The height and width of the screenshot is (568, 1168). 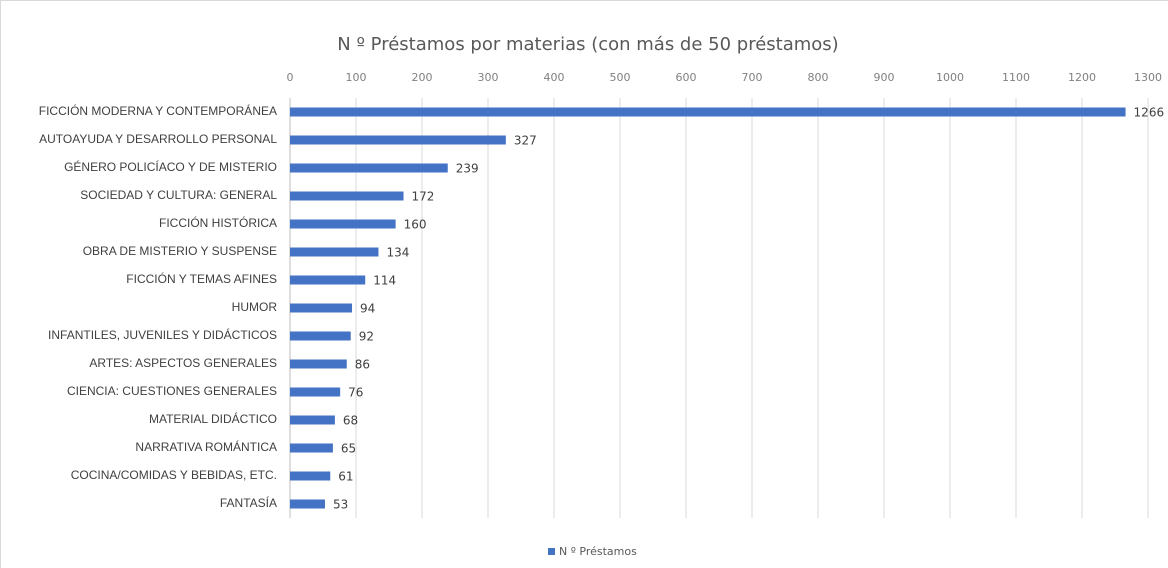 What do you see at coordinates (1148, 77) in the screenshot?
I see `x-tick-label: 1300` at bounding box center [1148, 77].